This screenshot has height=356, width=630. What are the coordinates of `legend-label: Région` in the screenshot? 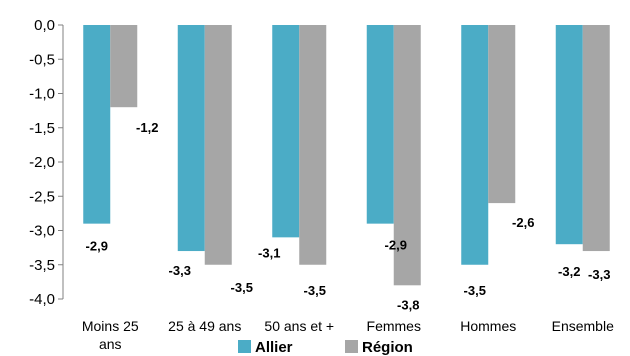 It's located at (387, 347).